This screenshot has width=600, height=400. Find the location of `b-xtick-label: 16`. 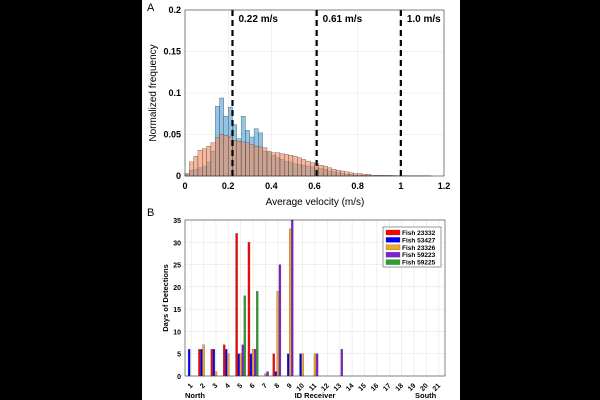

b-xtick-label: 16 is located at coordinates (375, 387).